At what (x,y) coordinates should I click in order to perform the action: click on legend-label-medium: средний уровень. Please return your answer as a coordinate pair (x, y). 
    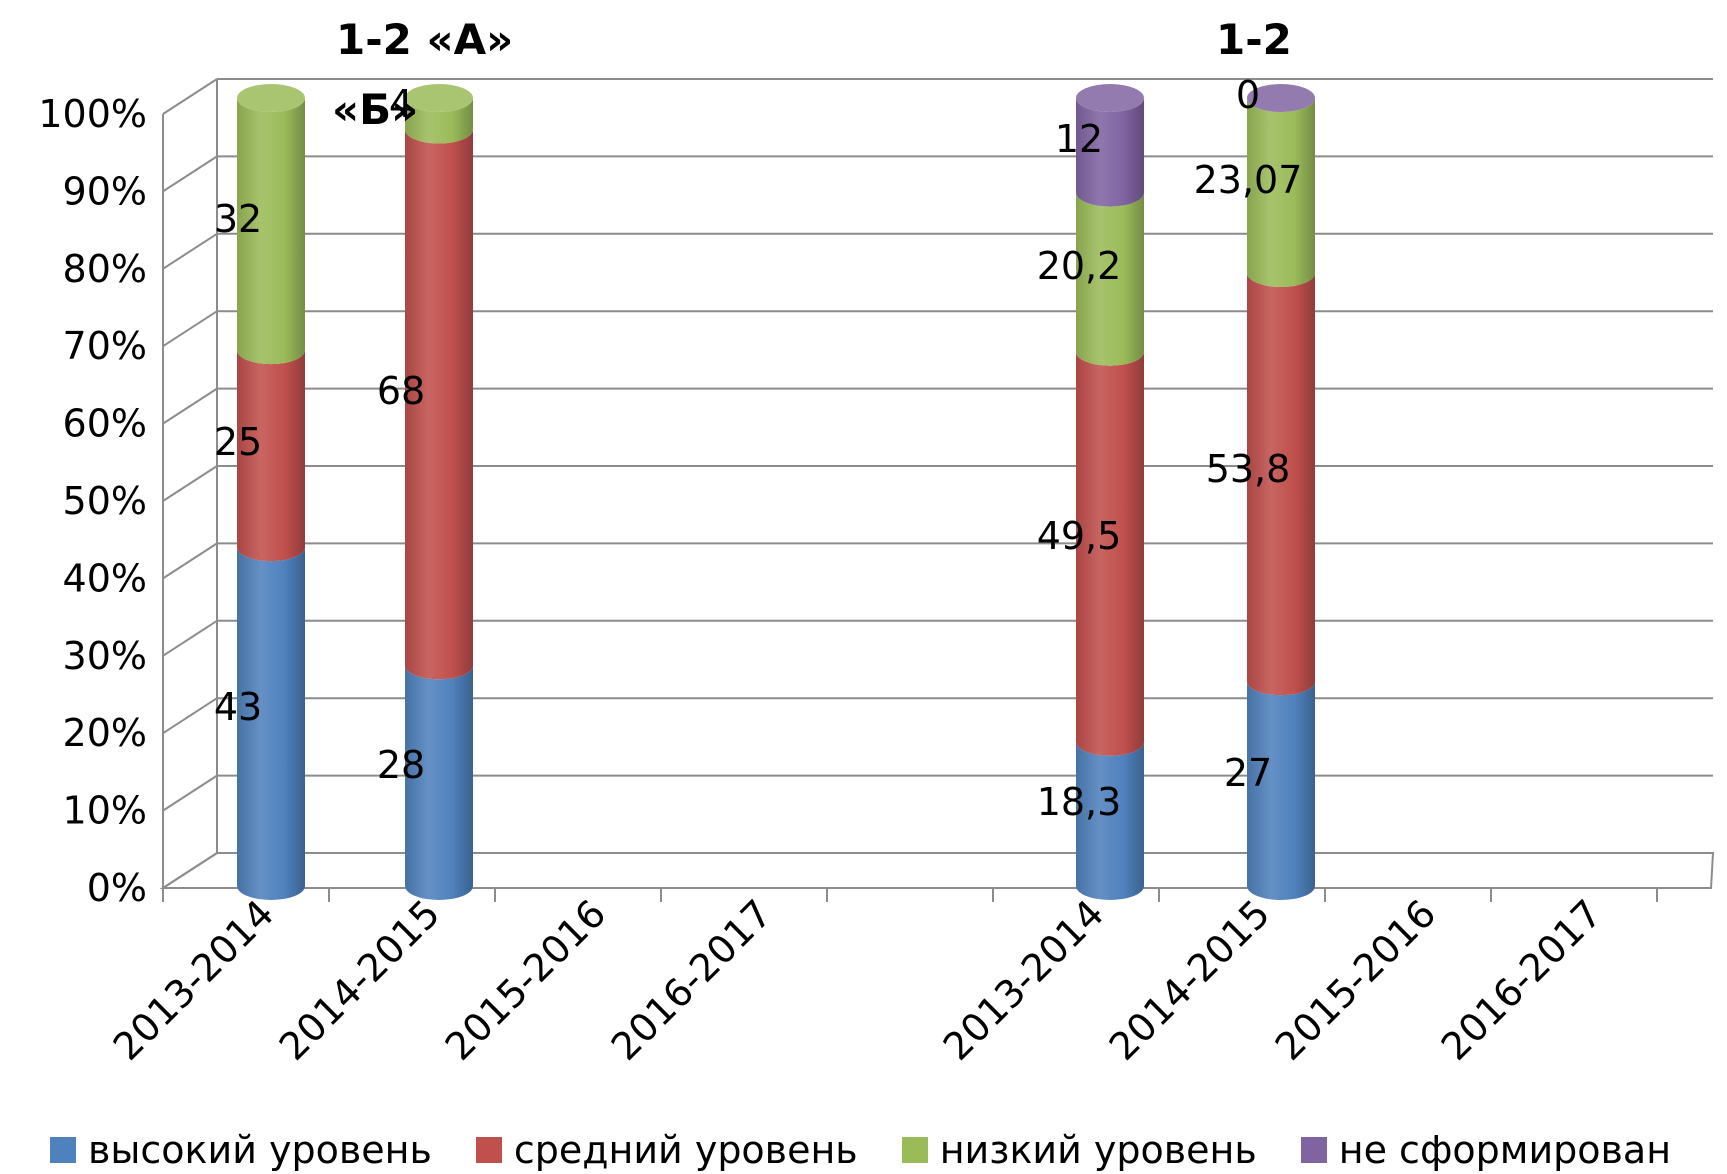
    Looking at the image, I should click on (685, 1150).